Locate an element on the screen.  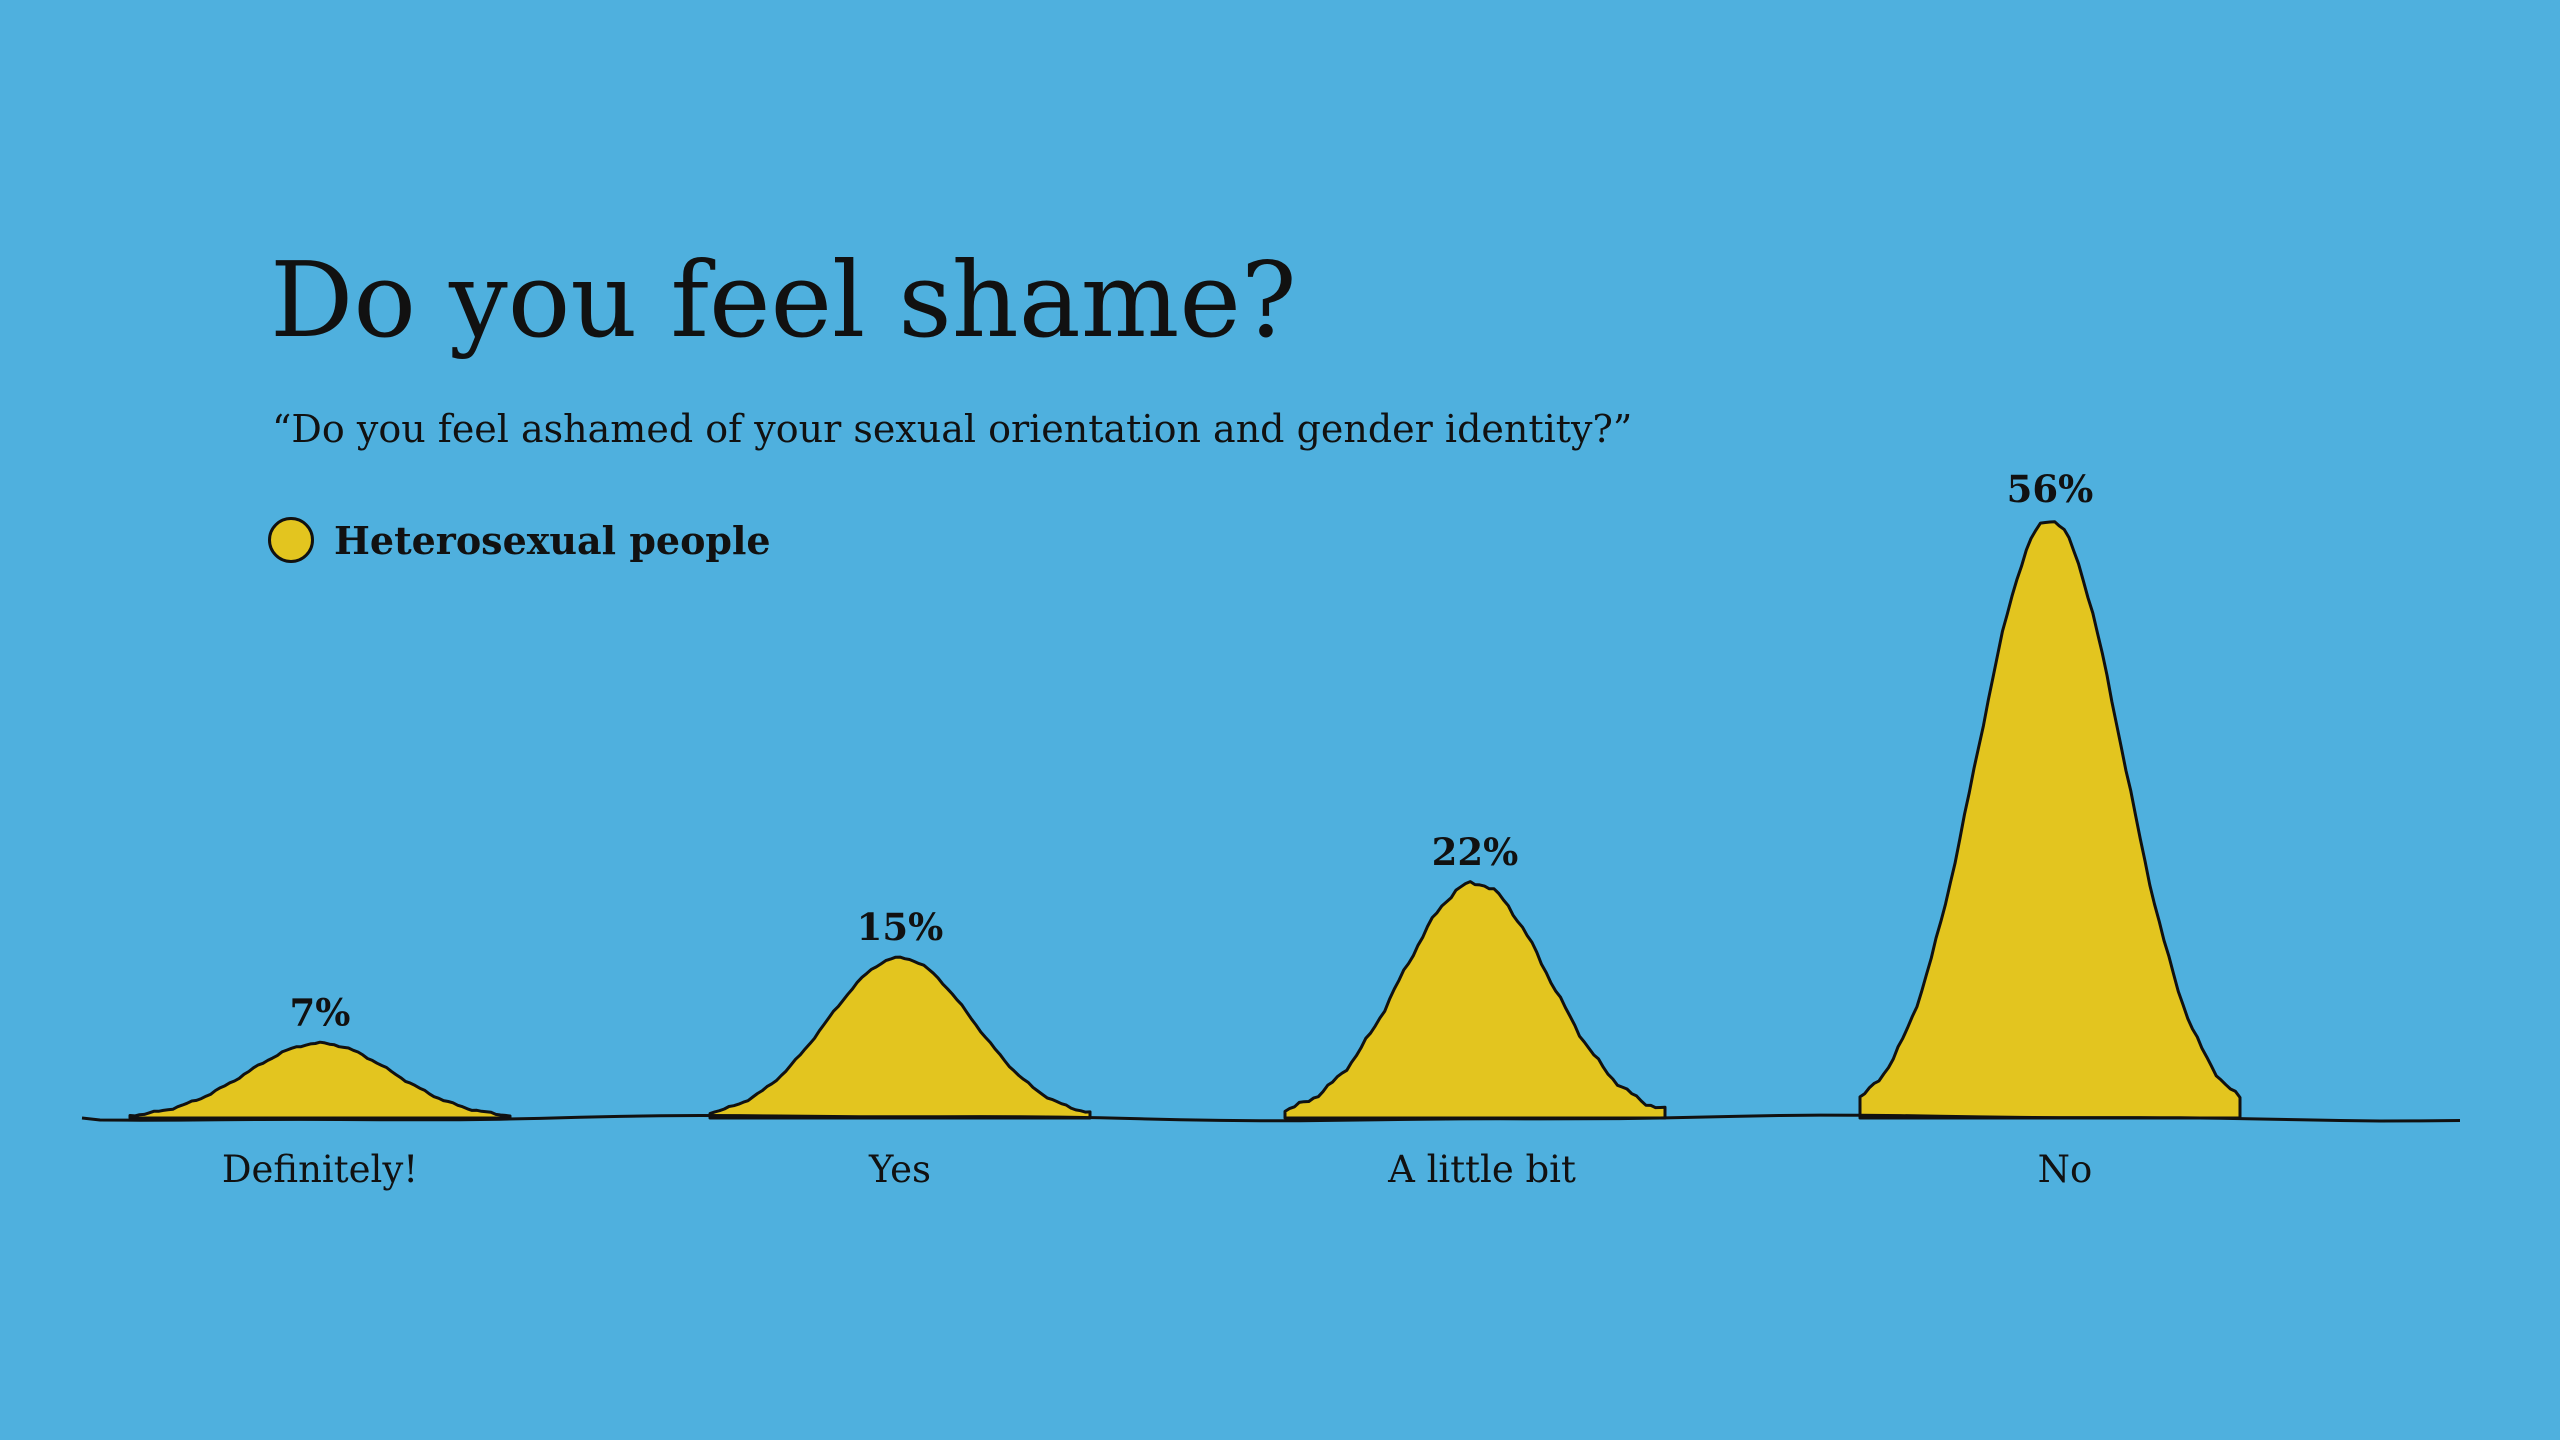
value-label-0: 7% is located at coordinates (320, 1012).